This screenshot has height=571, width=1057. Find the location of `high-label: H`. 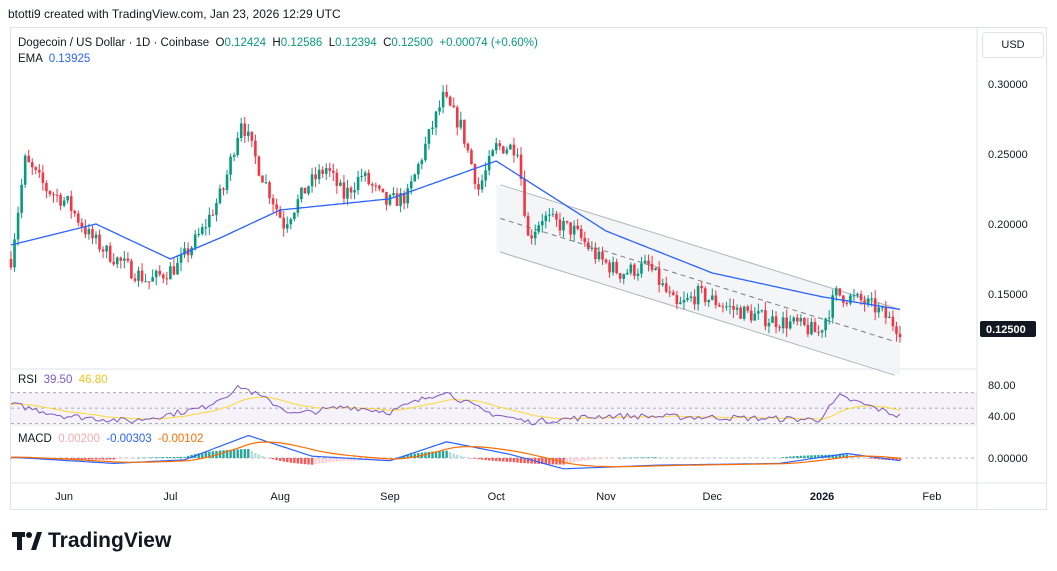

high-label: H is located at coordinates (276, 43).